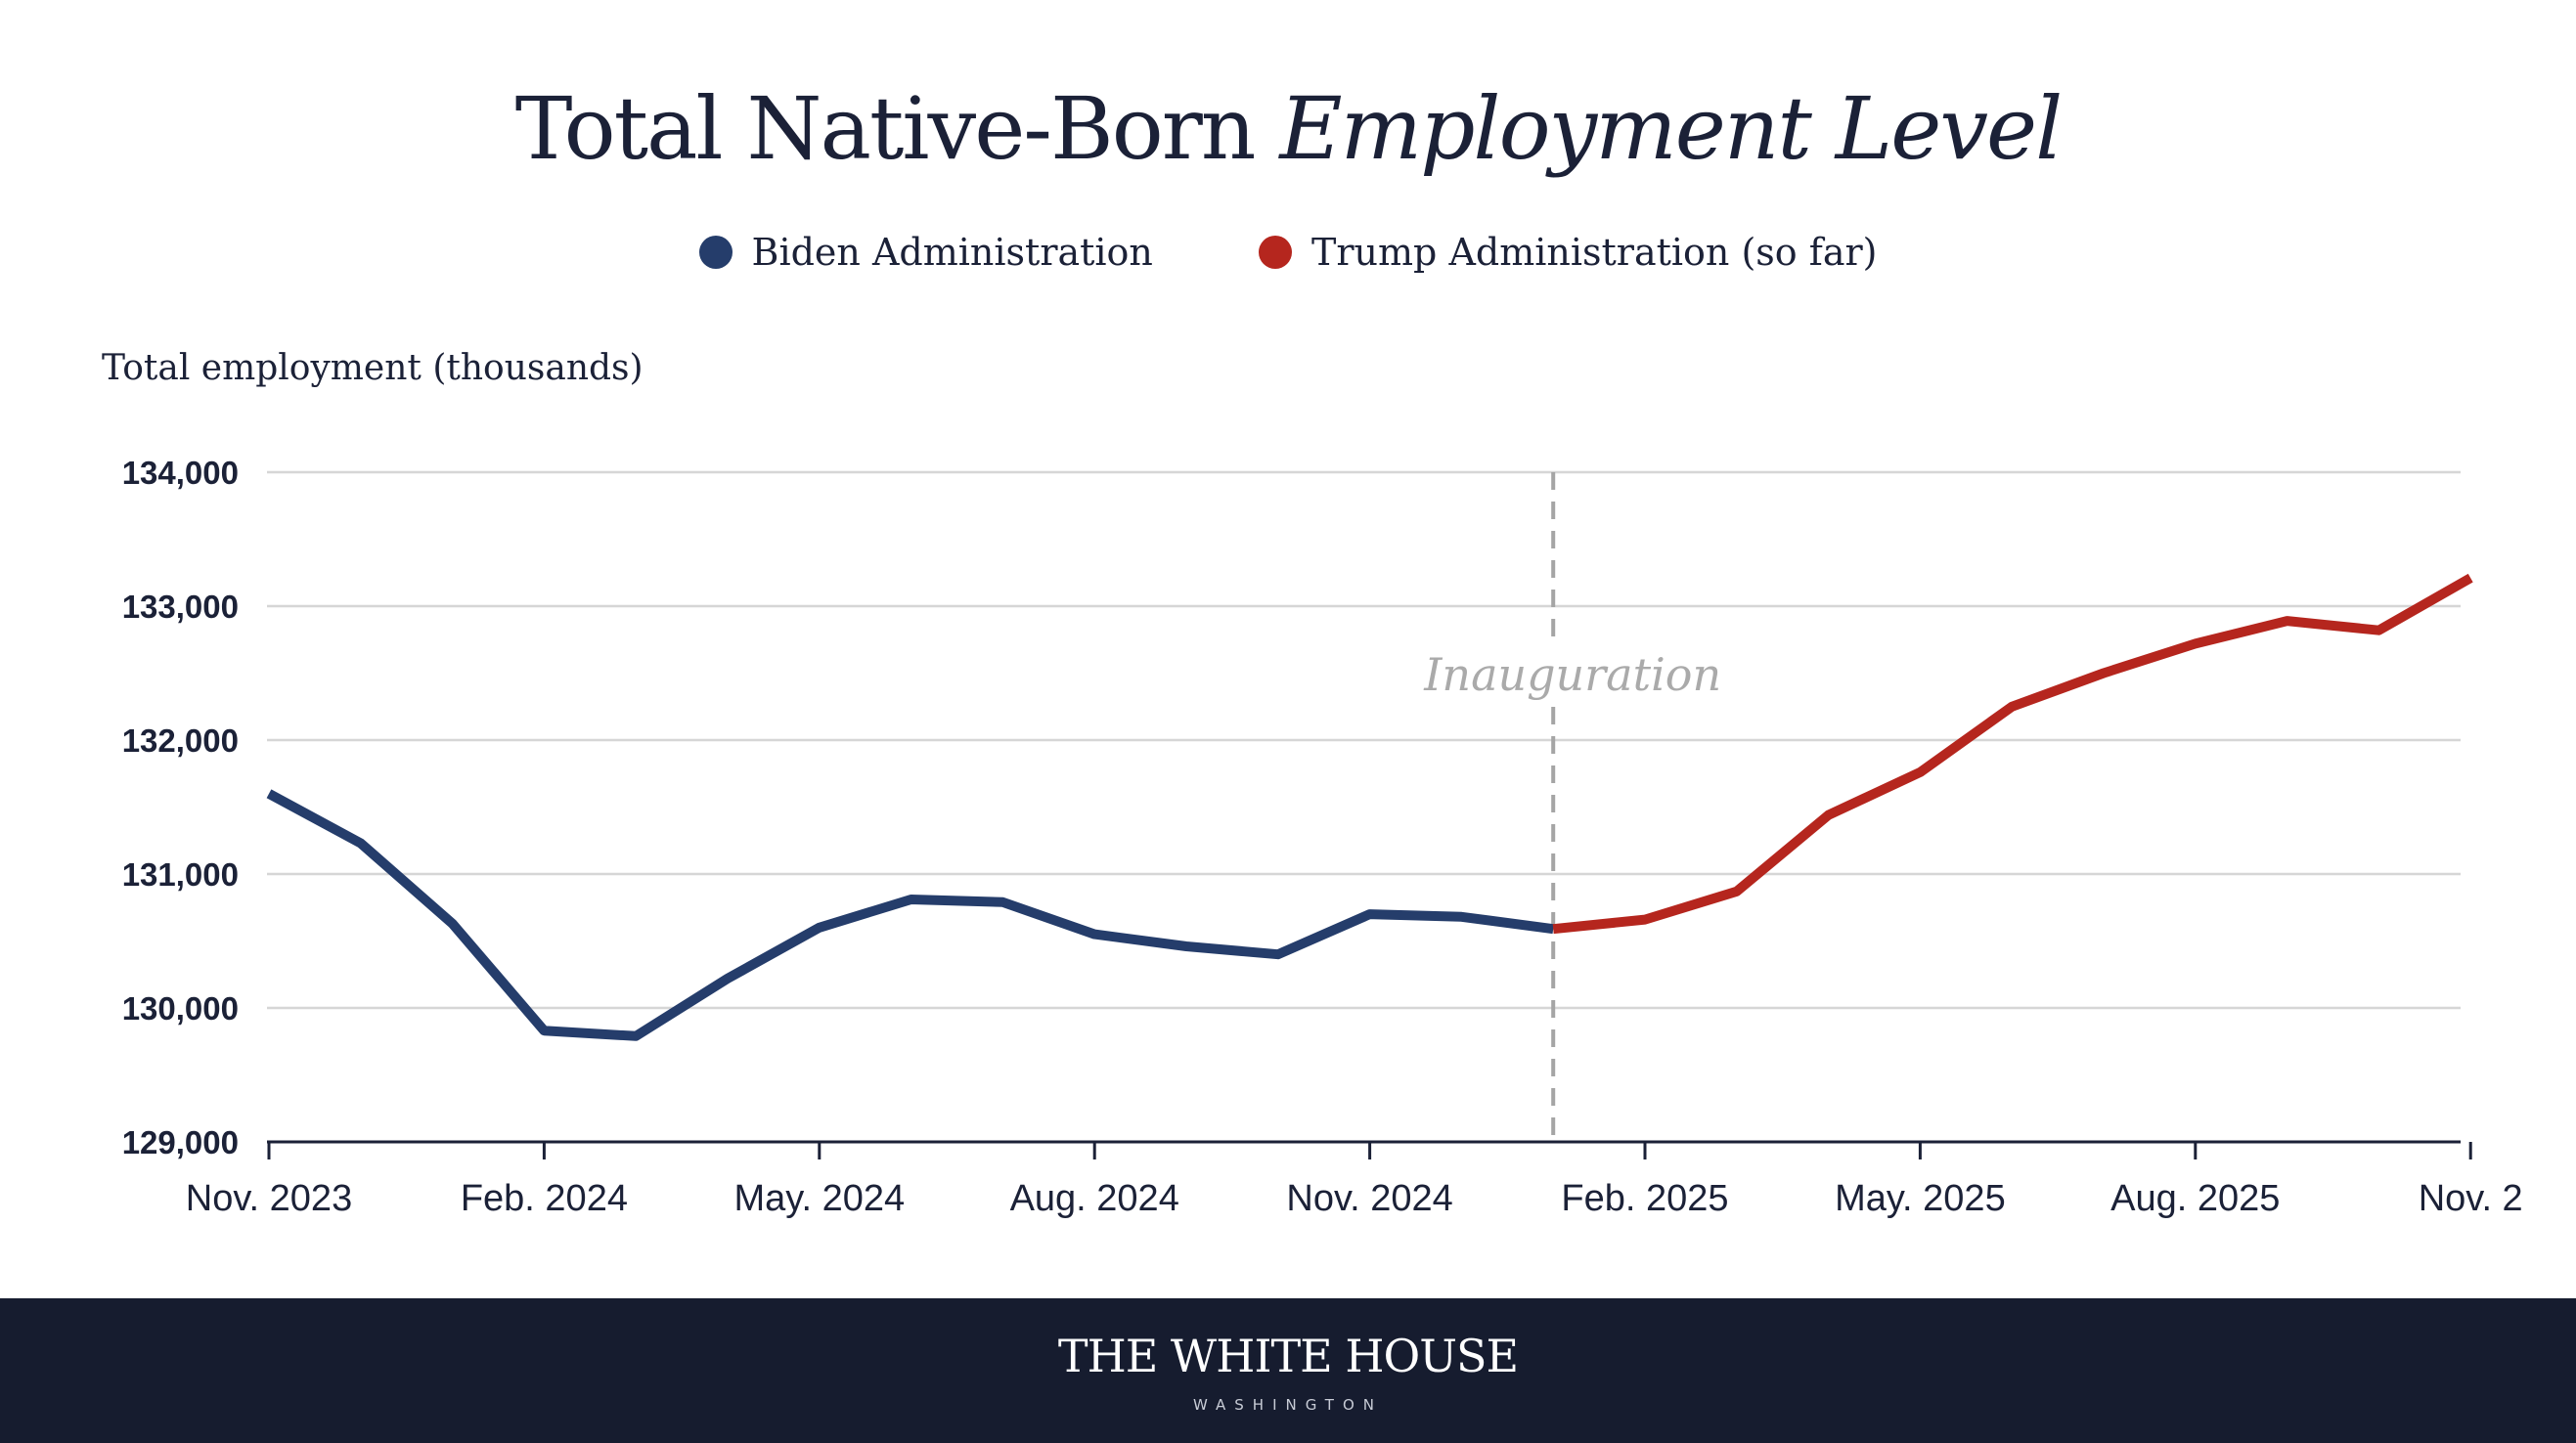 This screenshot has height=1443, width=2576. I want to click on footer-brand: THE WHITE HOUSE, so click(1288, 1356).